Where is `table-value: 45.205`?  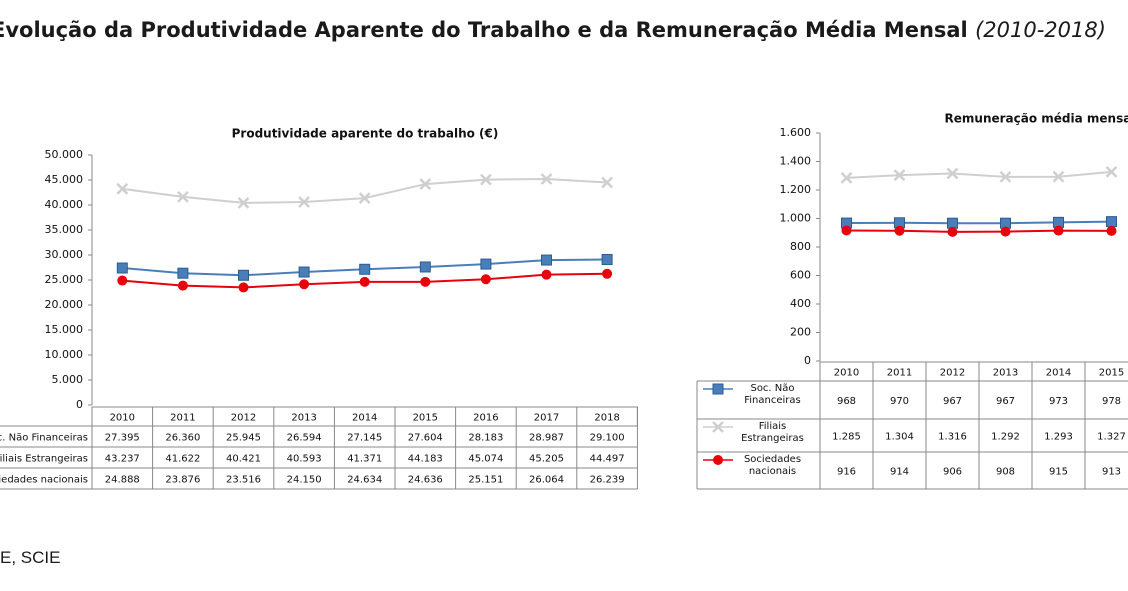
table-value: 45.205 is located at coordinates (546, 459).